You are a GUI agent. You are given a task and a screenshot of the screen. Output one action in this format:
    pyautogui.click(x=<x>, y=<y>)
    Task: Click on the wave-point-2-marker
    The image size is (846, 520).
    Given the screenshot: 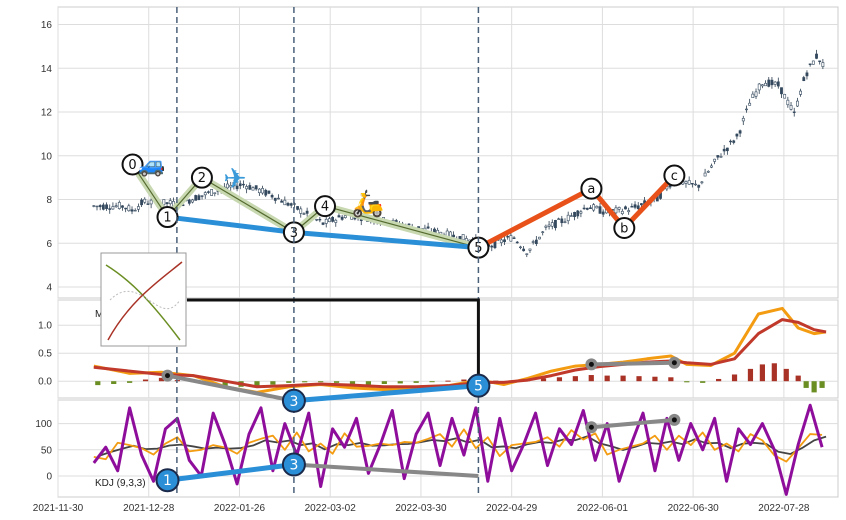 What is the action you would take?
    pyautogui.click(x=201, y=177)
    